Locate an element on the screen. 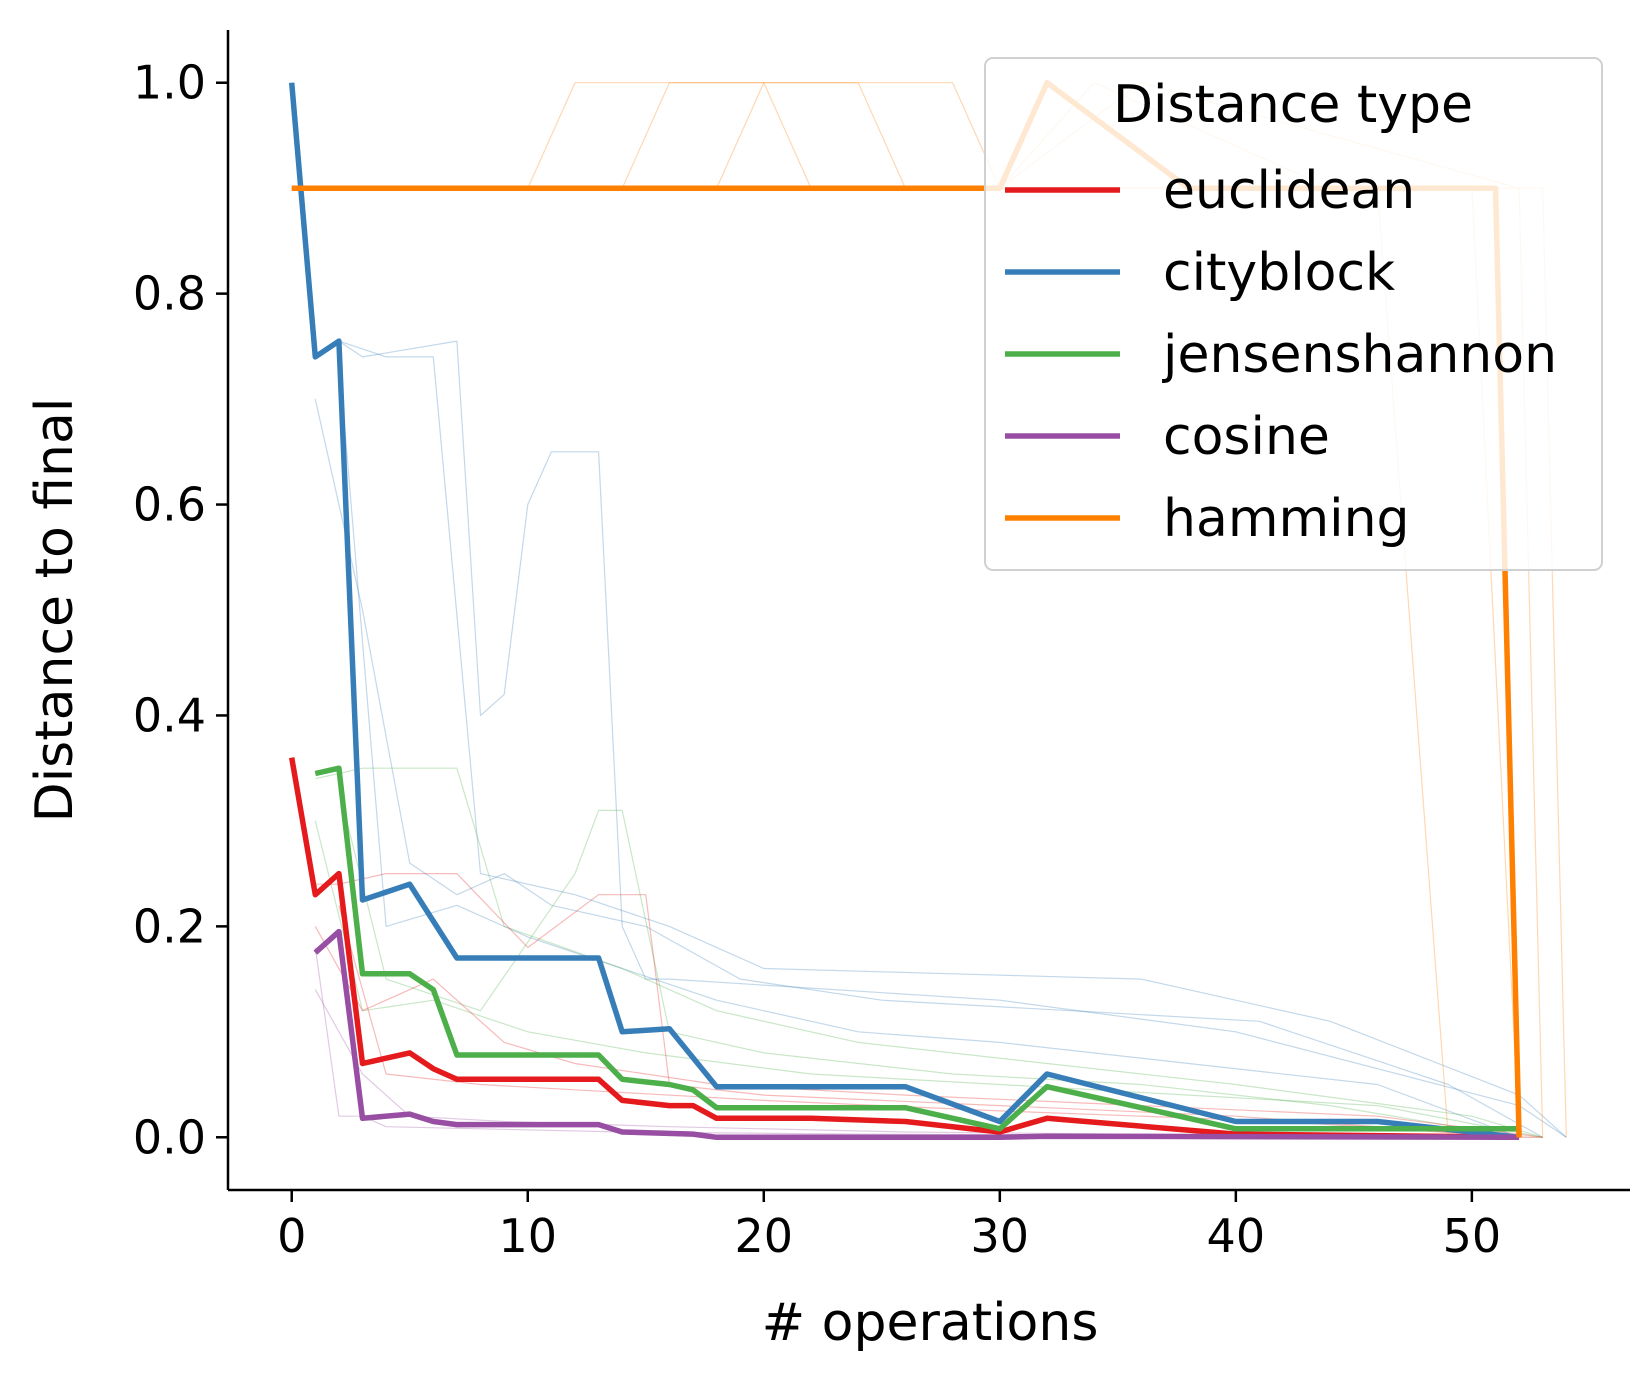 This screenshot has height=1379, width=1652. legend-label-cityblock: cityblock is located at coordinates (1279, 273).